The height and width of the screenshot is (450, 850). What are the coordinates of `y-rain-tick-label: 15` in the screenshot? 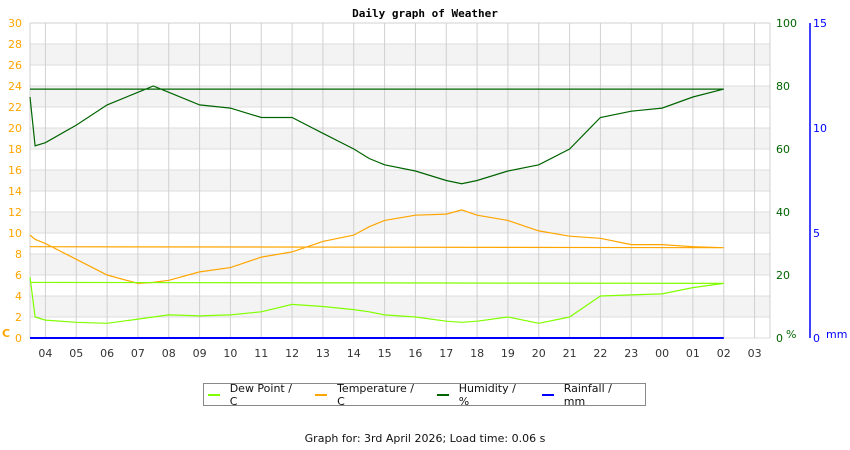 It's located at (820, 23).